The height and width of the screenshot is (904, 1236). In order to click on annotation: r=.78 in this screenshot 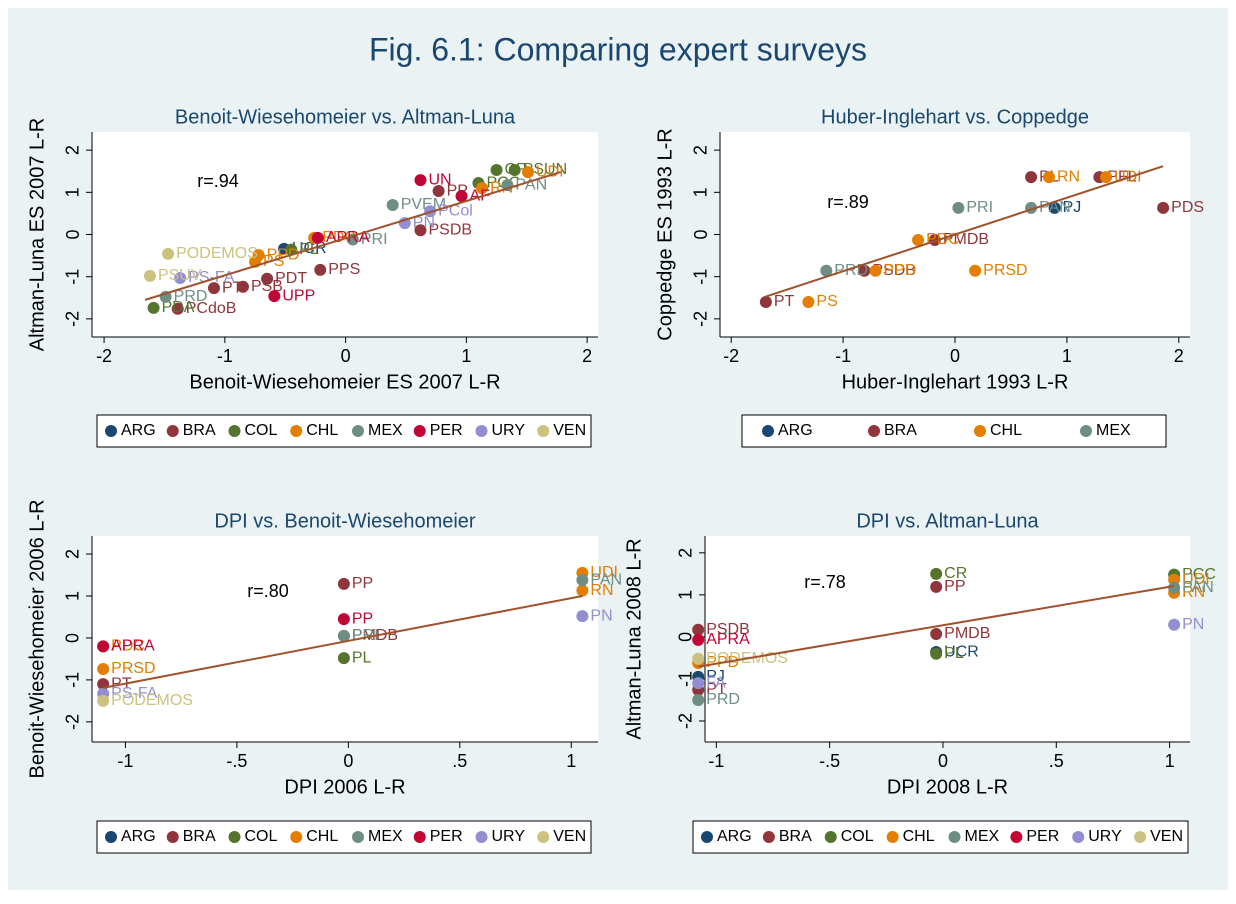, I will do `click(825, 582)`.